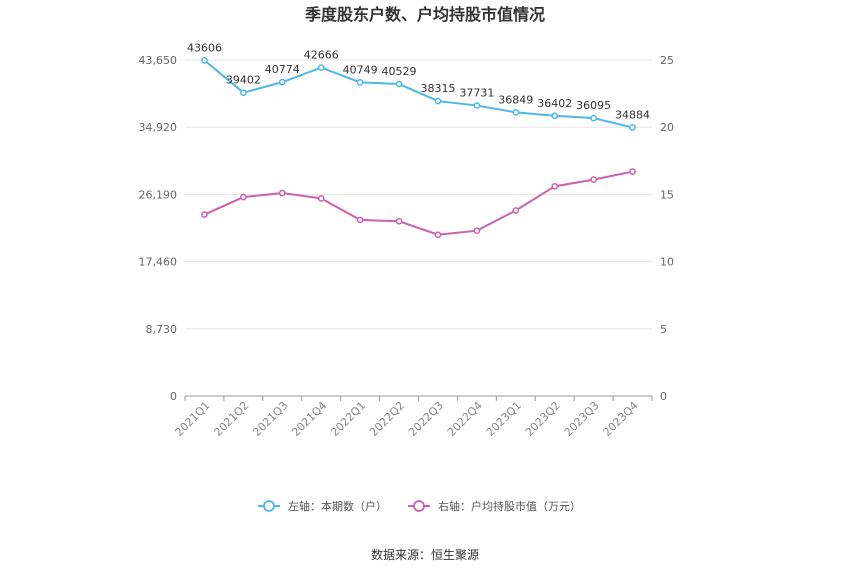 The image size is (850, 575). I want to click on data-label: 39402, so click(243, 80).